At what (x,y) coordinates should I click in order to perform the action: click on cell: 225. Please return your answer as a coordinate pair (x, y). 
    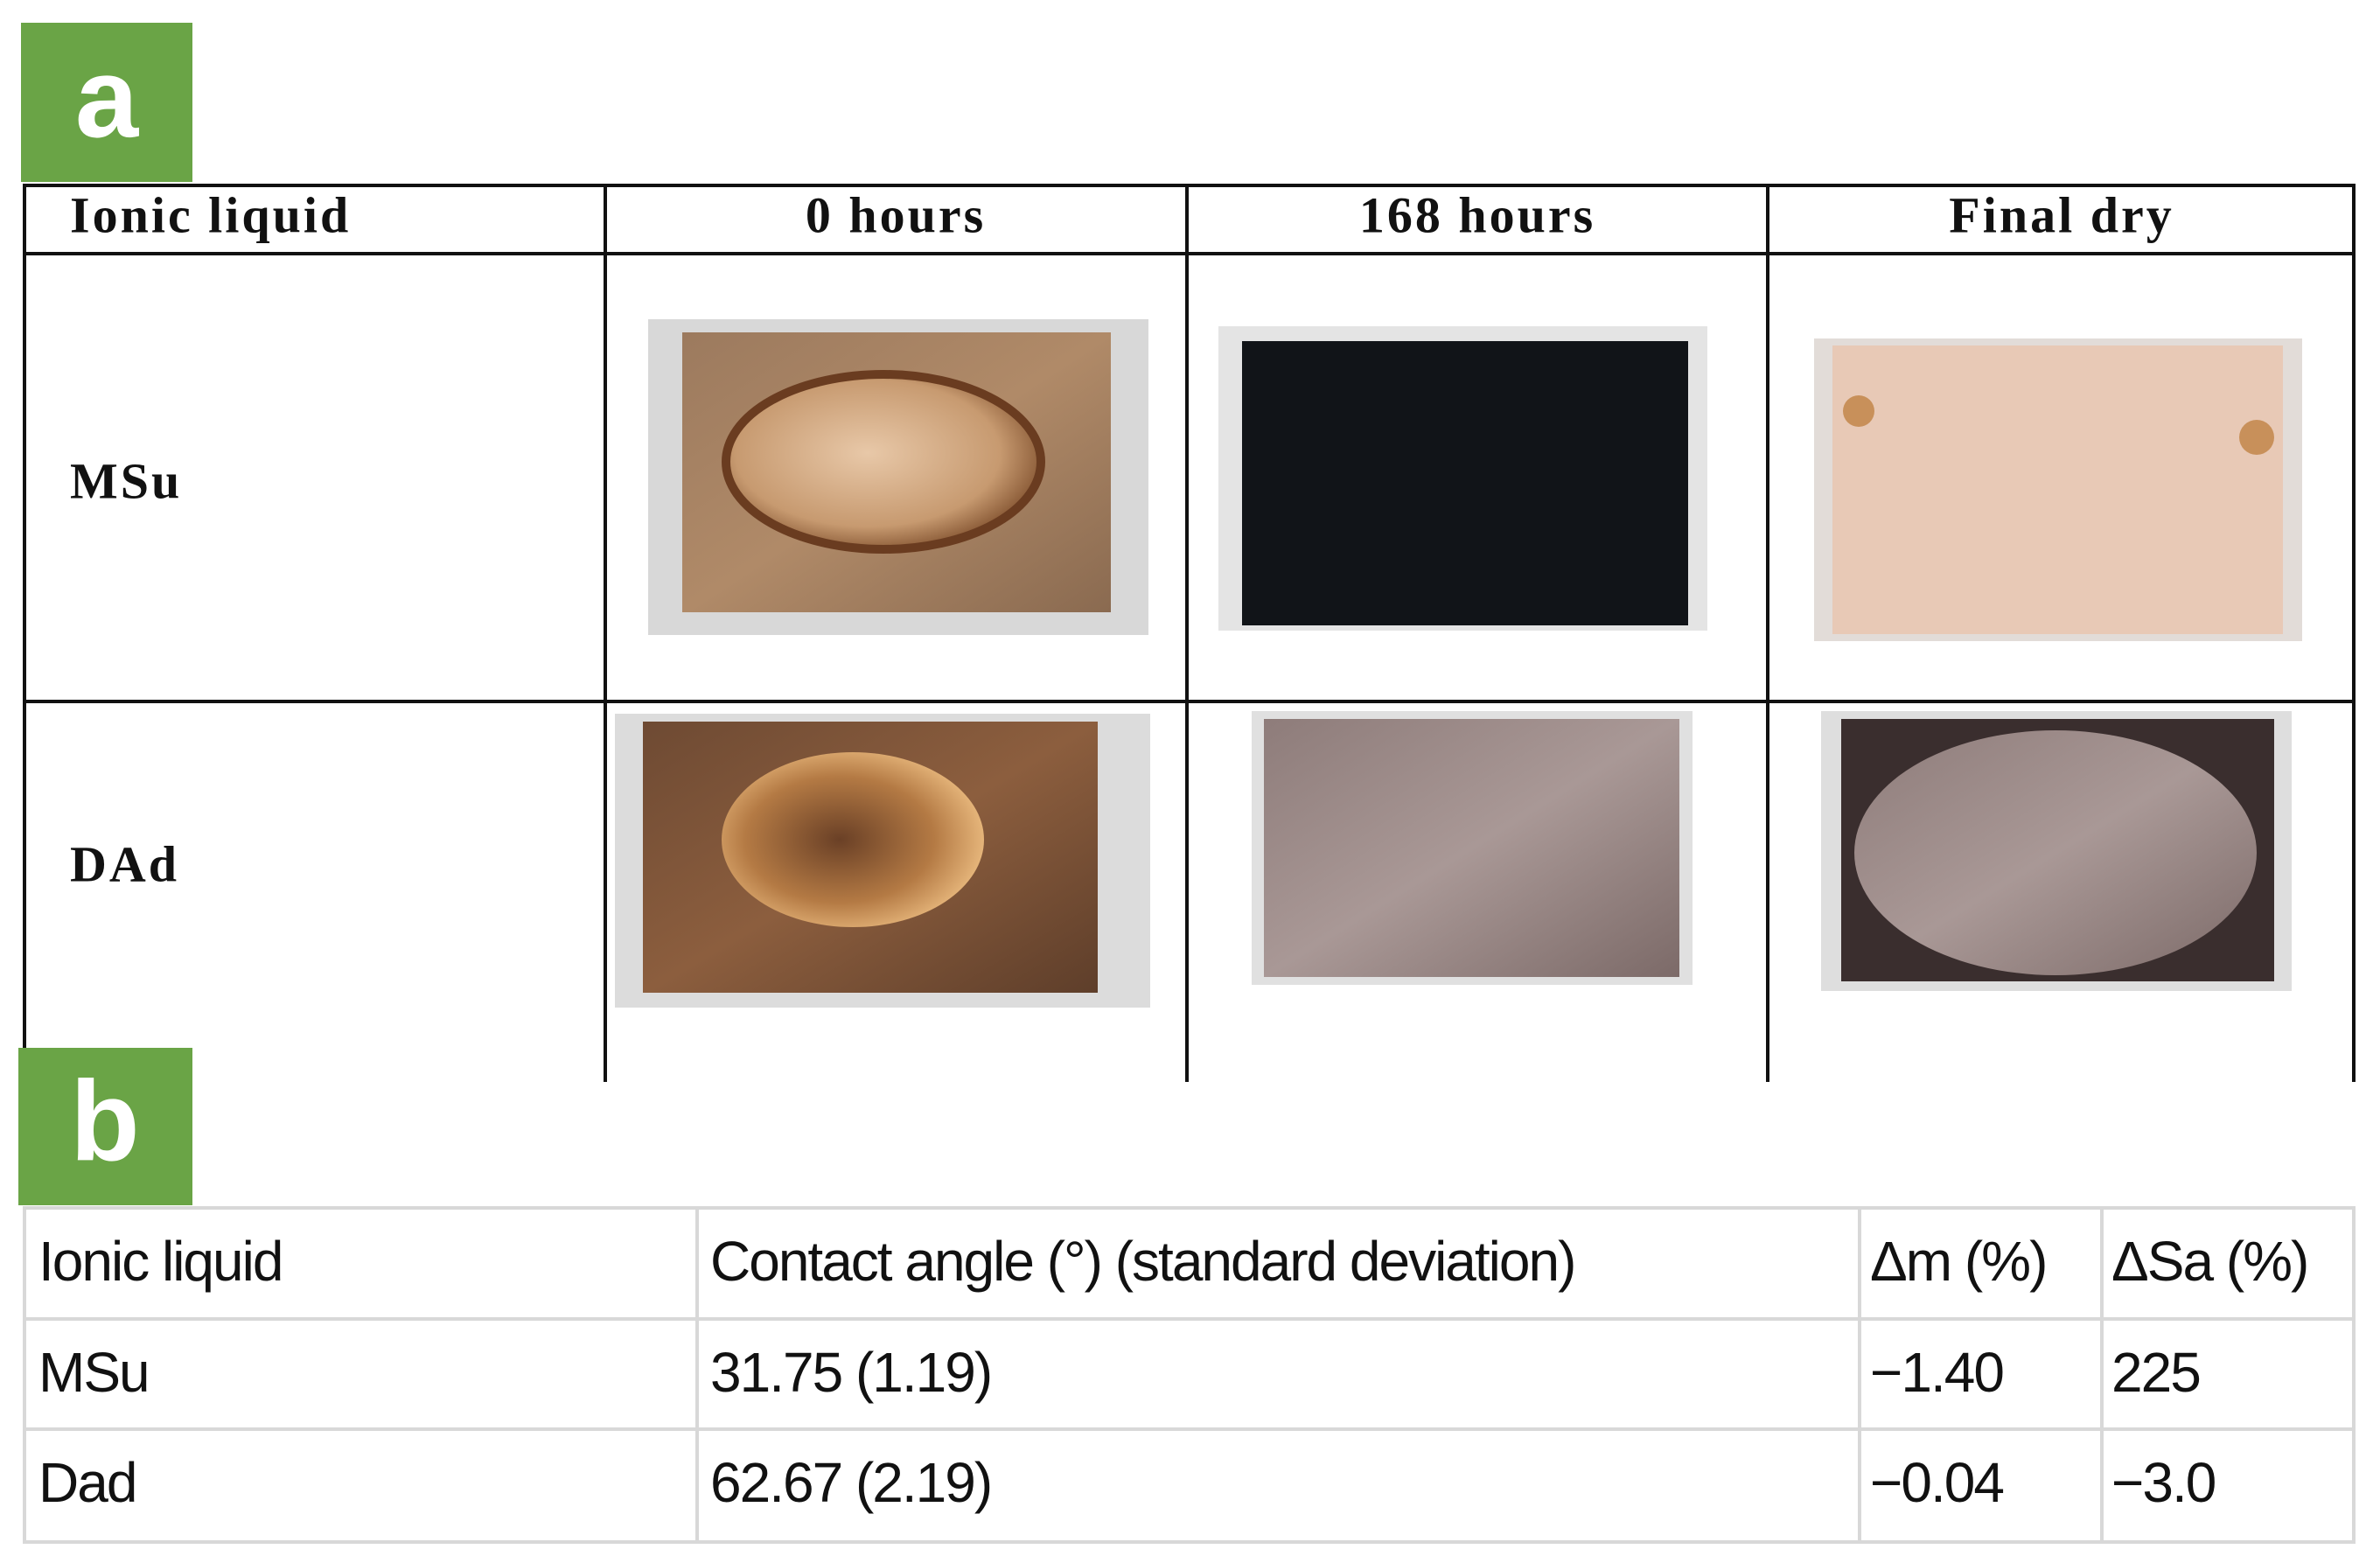
    Looking at the image, I should click on (2155, 1372).